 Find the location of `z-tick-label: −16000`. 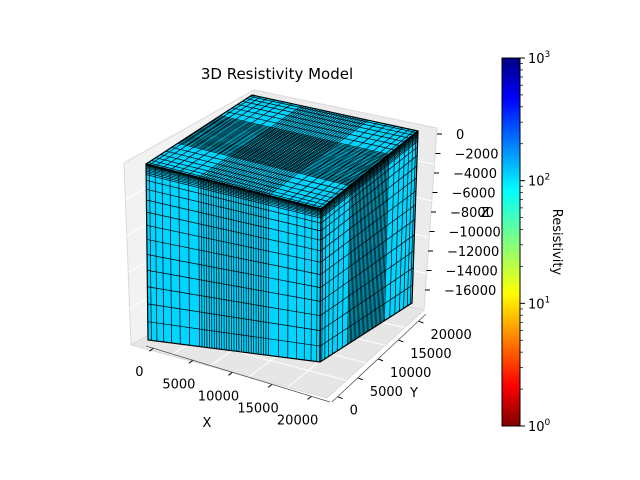

z-tick-label: −16000 is located at coordinates (470, 291).